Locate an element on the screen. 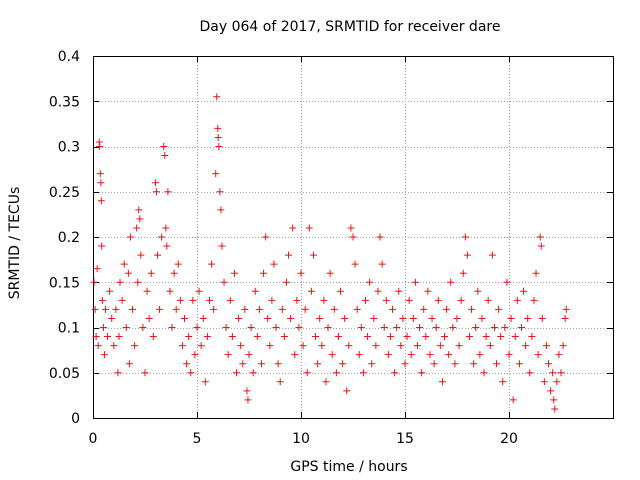 This screenshot has height=480, width=640. y-tick-label: 0.1 is located at coordinates (69, 329).